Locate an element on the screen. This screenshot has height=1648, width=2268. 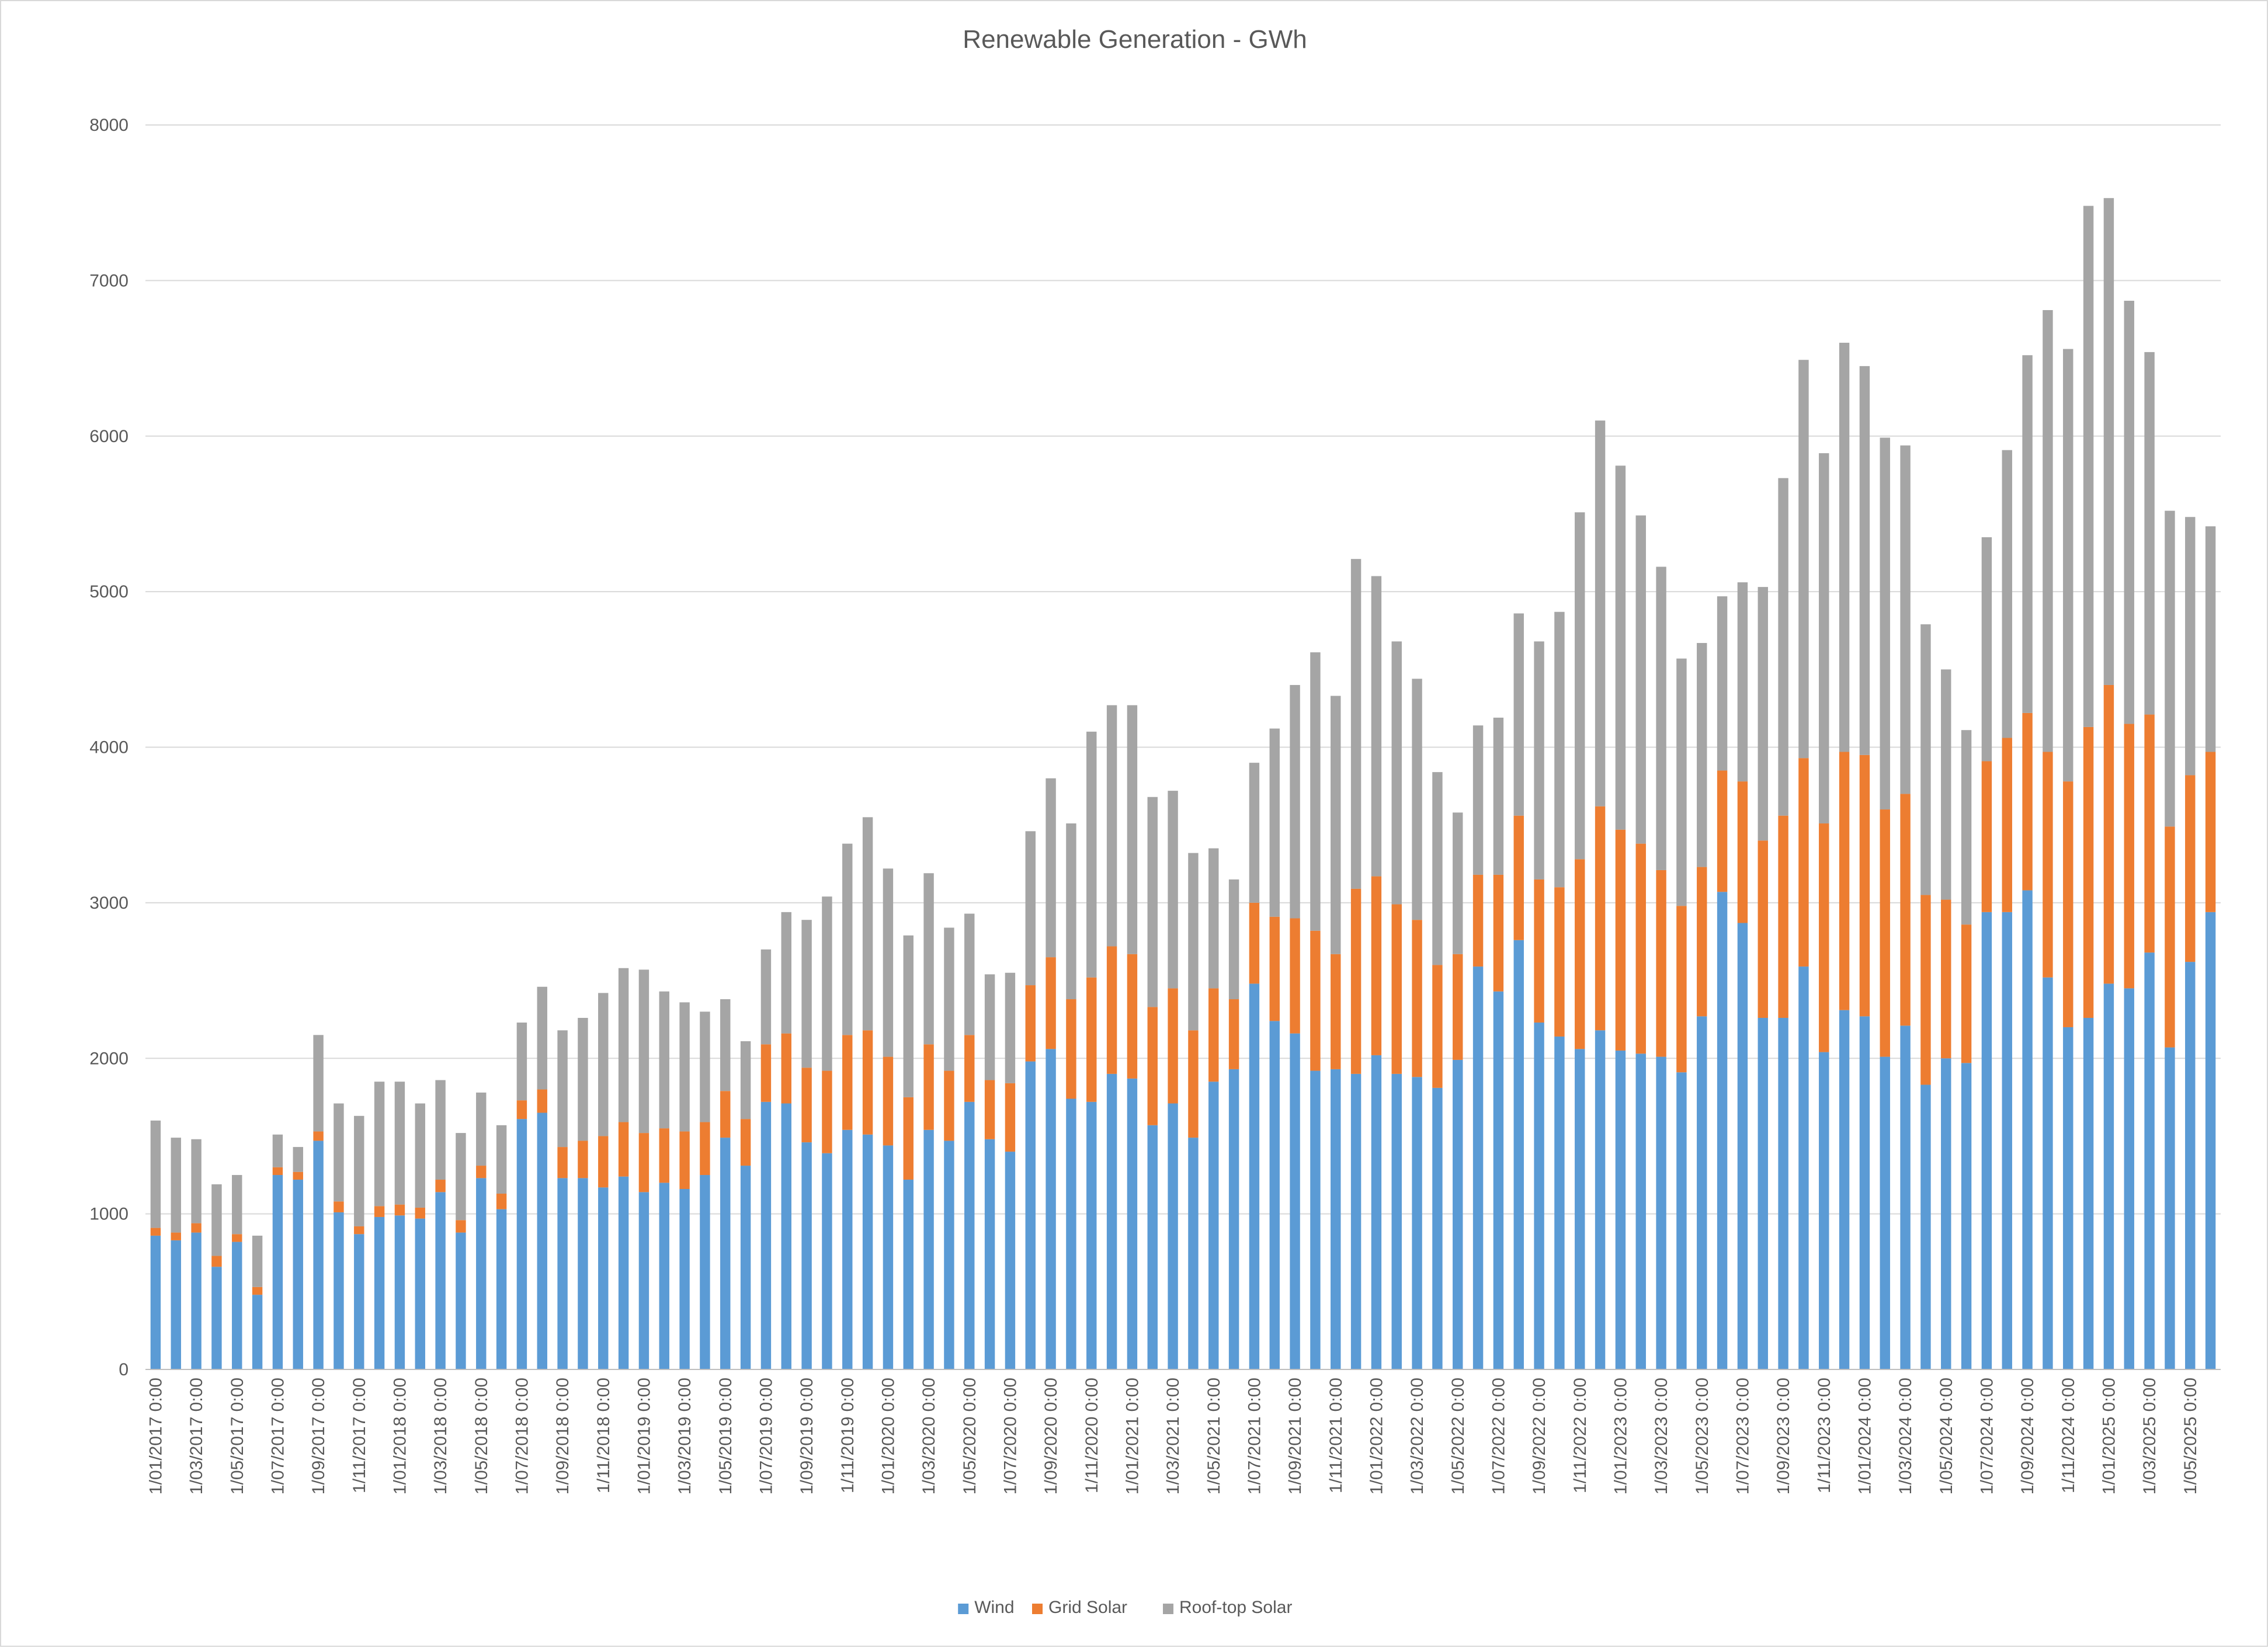
legend-label-wind: Wind is located at coordinates (994, 1607).